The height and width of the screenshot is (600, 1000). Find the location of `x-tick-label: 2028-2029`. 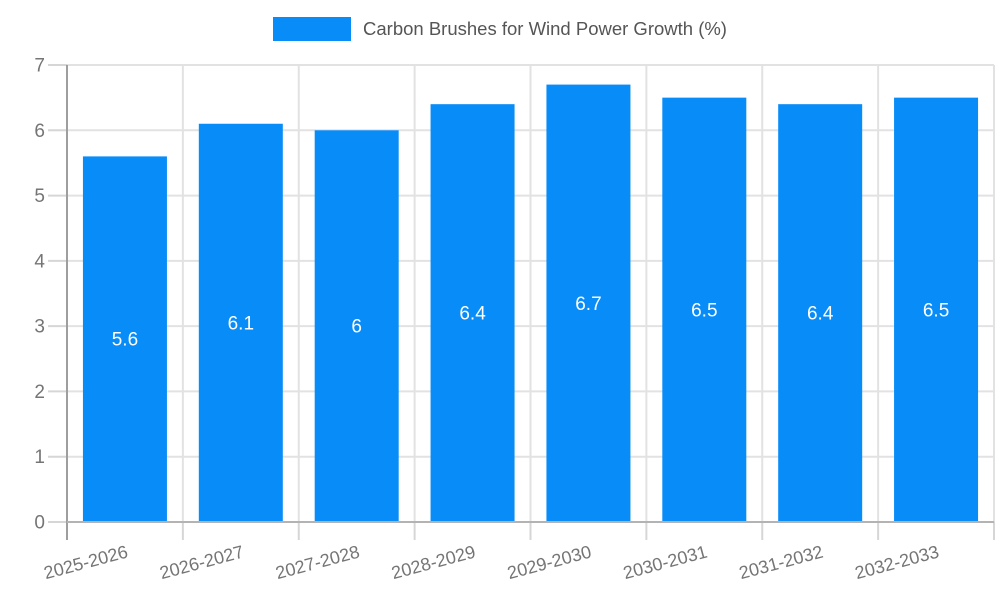

x-tick-label: 2028-2029 is located at coordinates (433, 563).